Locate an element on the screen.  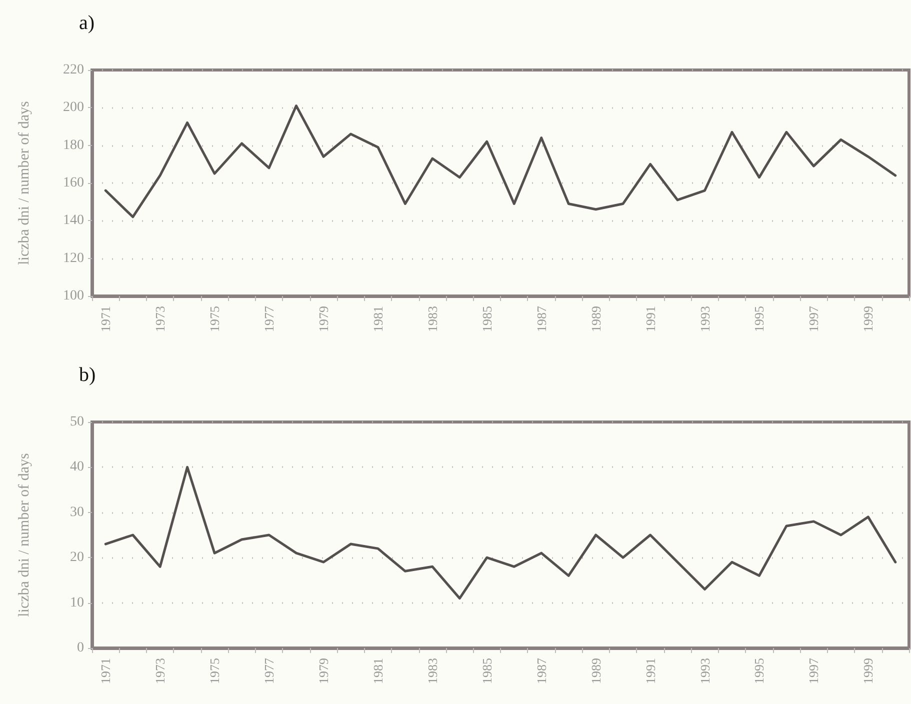
y-tick-label: 180 is located at coordinates (73, 145).